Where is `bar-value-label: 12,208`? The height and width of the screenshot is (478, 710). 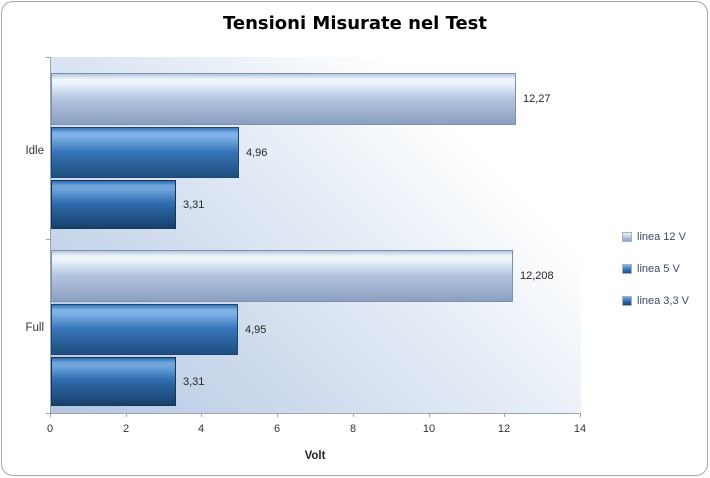 bar-value-label: 12,208 is located at coordinates (537, 276).